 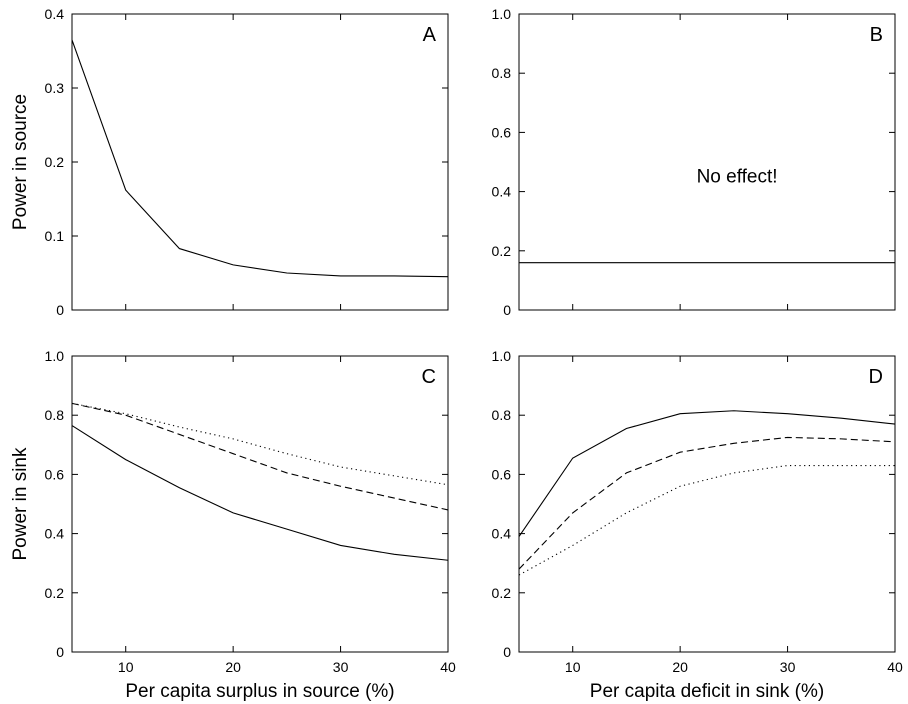 What do you see at coordinates (876, 377) in the screenshot?
I see `panel-label: D` at bounding box center [876, 377].